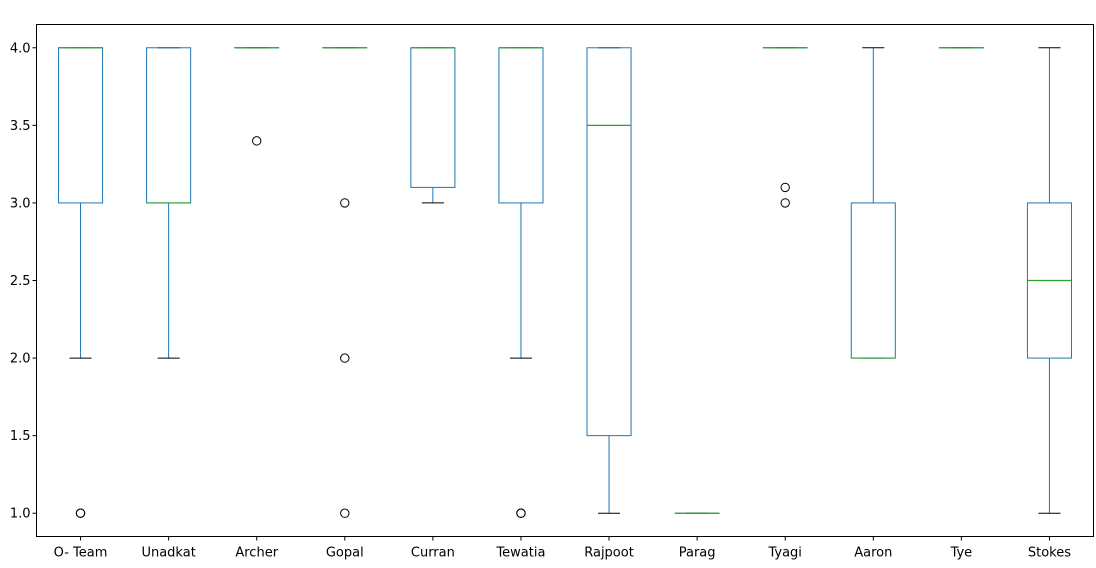  Describe the element at coordinates (961, 553) in the screenshot. I see `x-tick-label: Tye` at that location.